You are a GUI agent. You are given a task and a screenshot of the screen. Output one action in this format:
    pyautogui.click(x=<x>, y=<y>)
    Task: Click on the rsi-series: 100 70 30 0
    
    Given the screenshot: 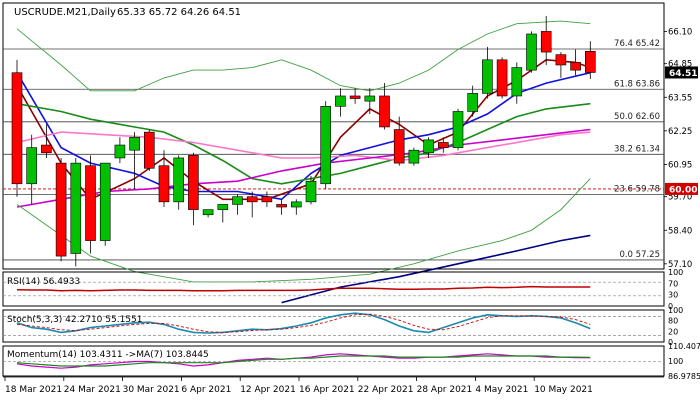 What is the action you would take?
    pyautogui.click(x=343, y=289)
    